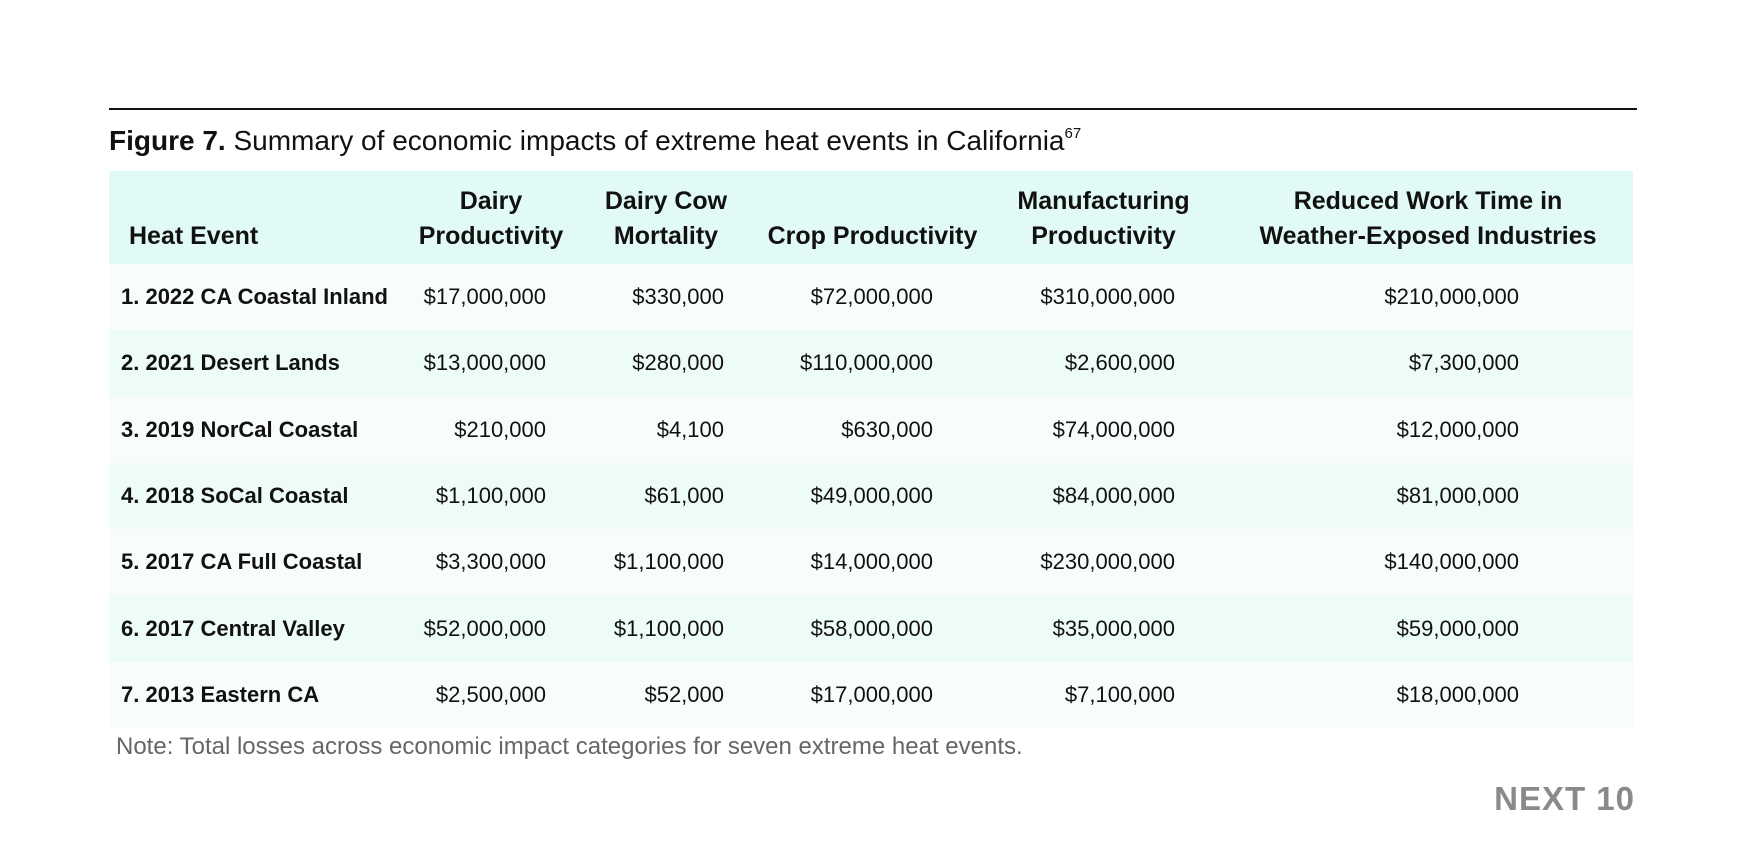  Describe the element at coordinates (1113, 628) in the screenshot. I see `manufacturing-productivity-cell: $35,000,000` at that location.